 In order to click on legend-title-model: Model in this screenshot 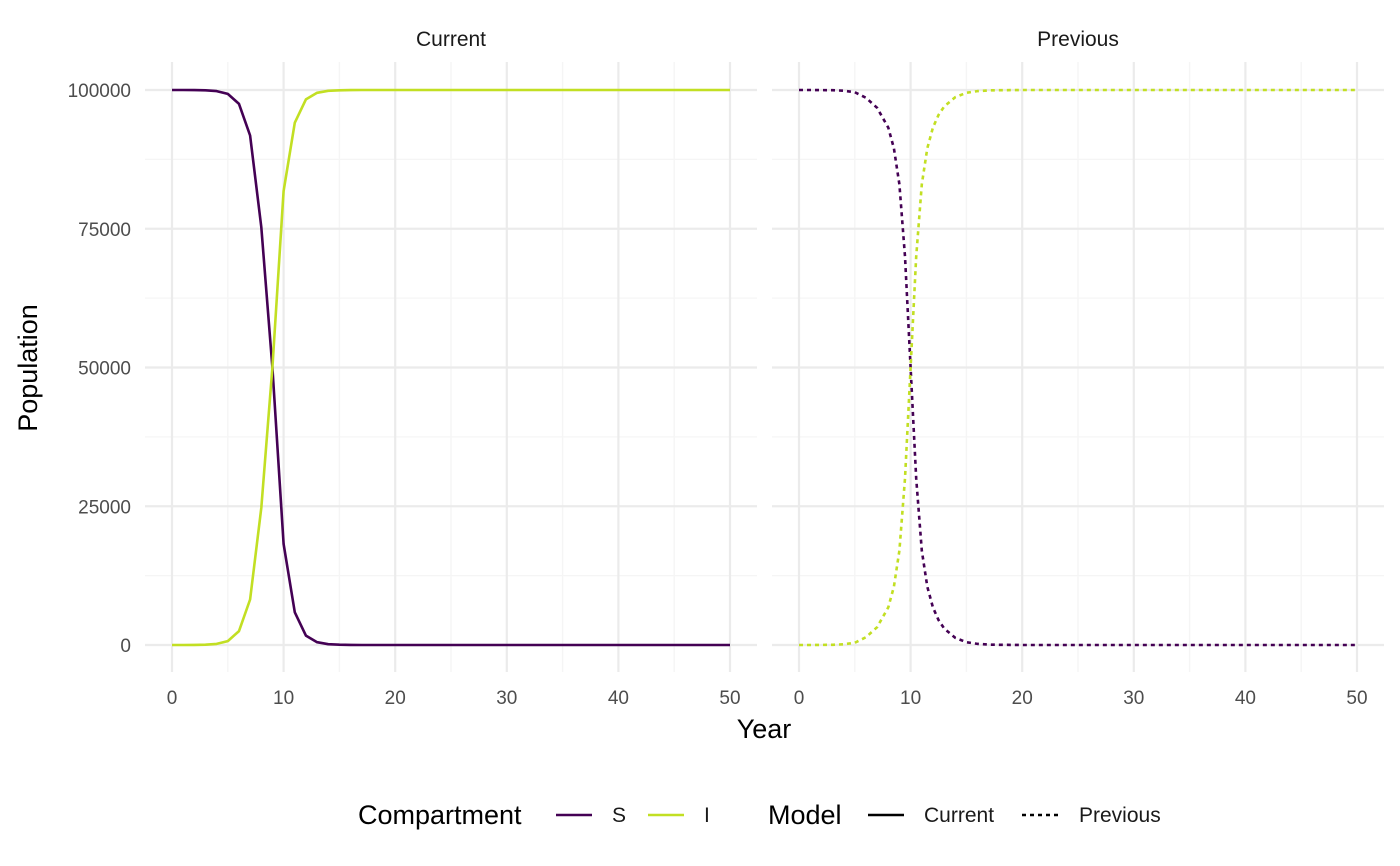, I will do `click(805, 815)`.